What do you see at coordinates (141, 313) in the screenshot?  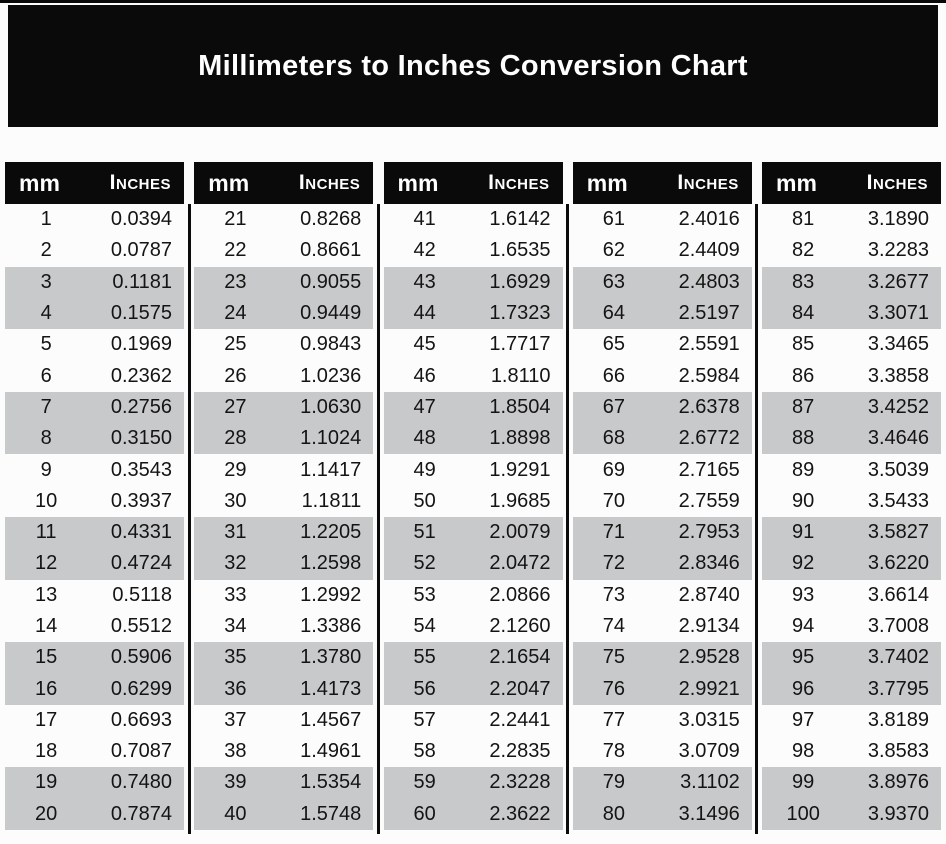 I see `inches-value: 0.1575` at bounding box center [141, 313].